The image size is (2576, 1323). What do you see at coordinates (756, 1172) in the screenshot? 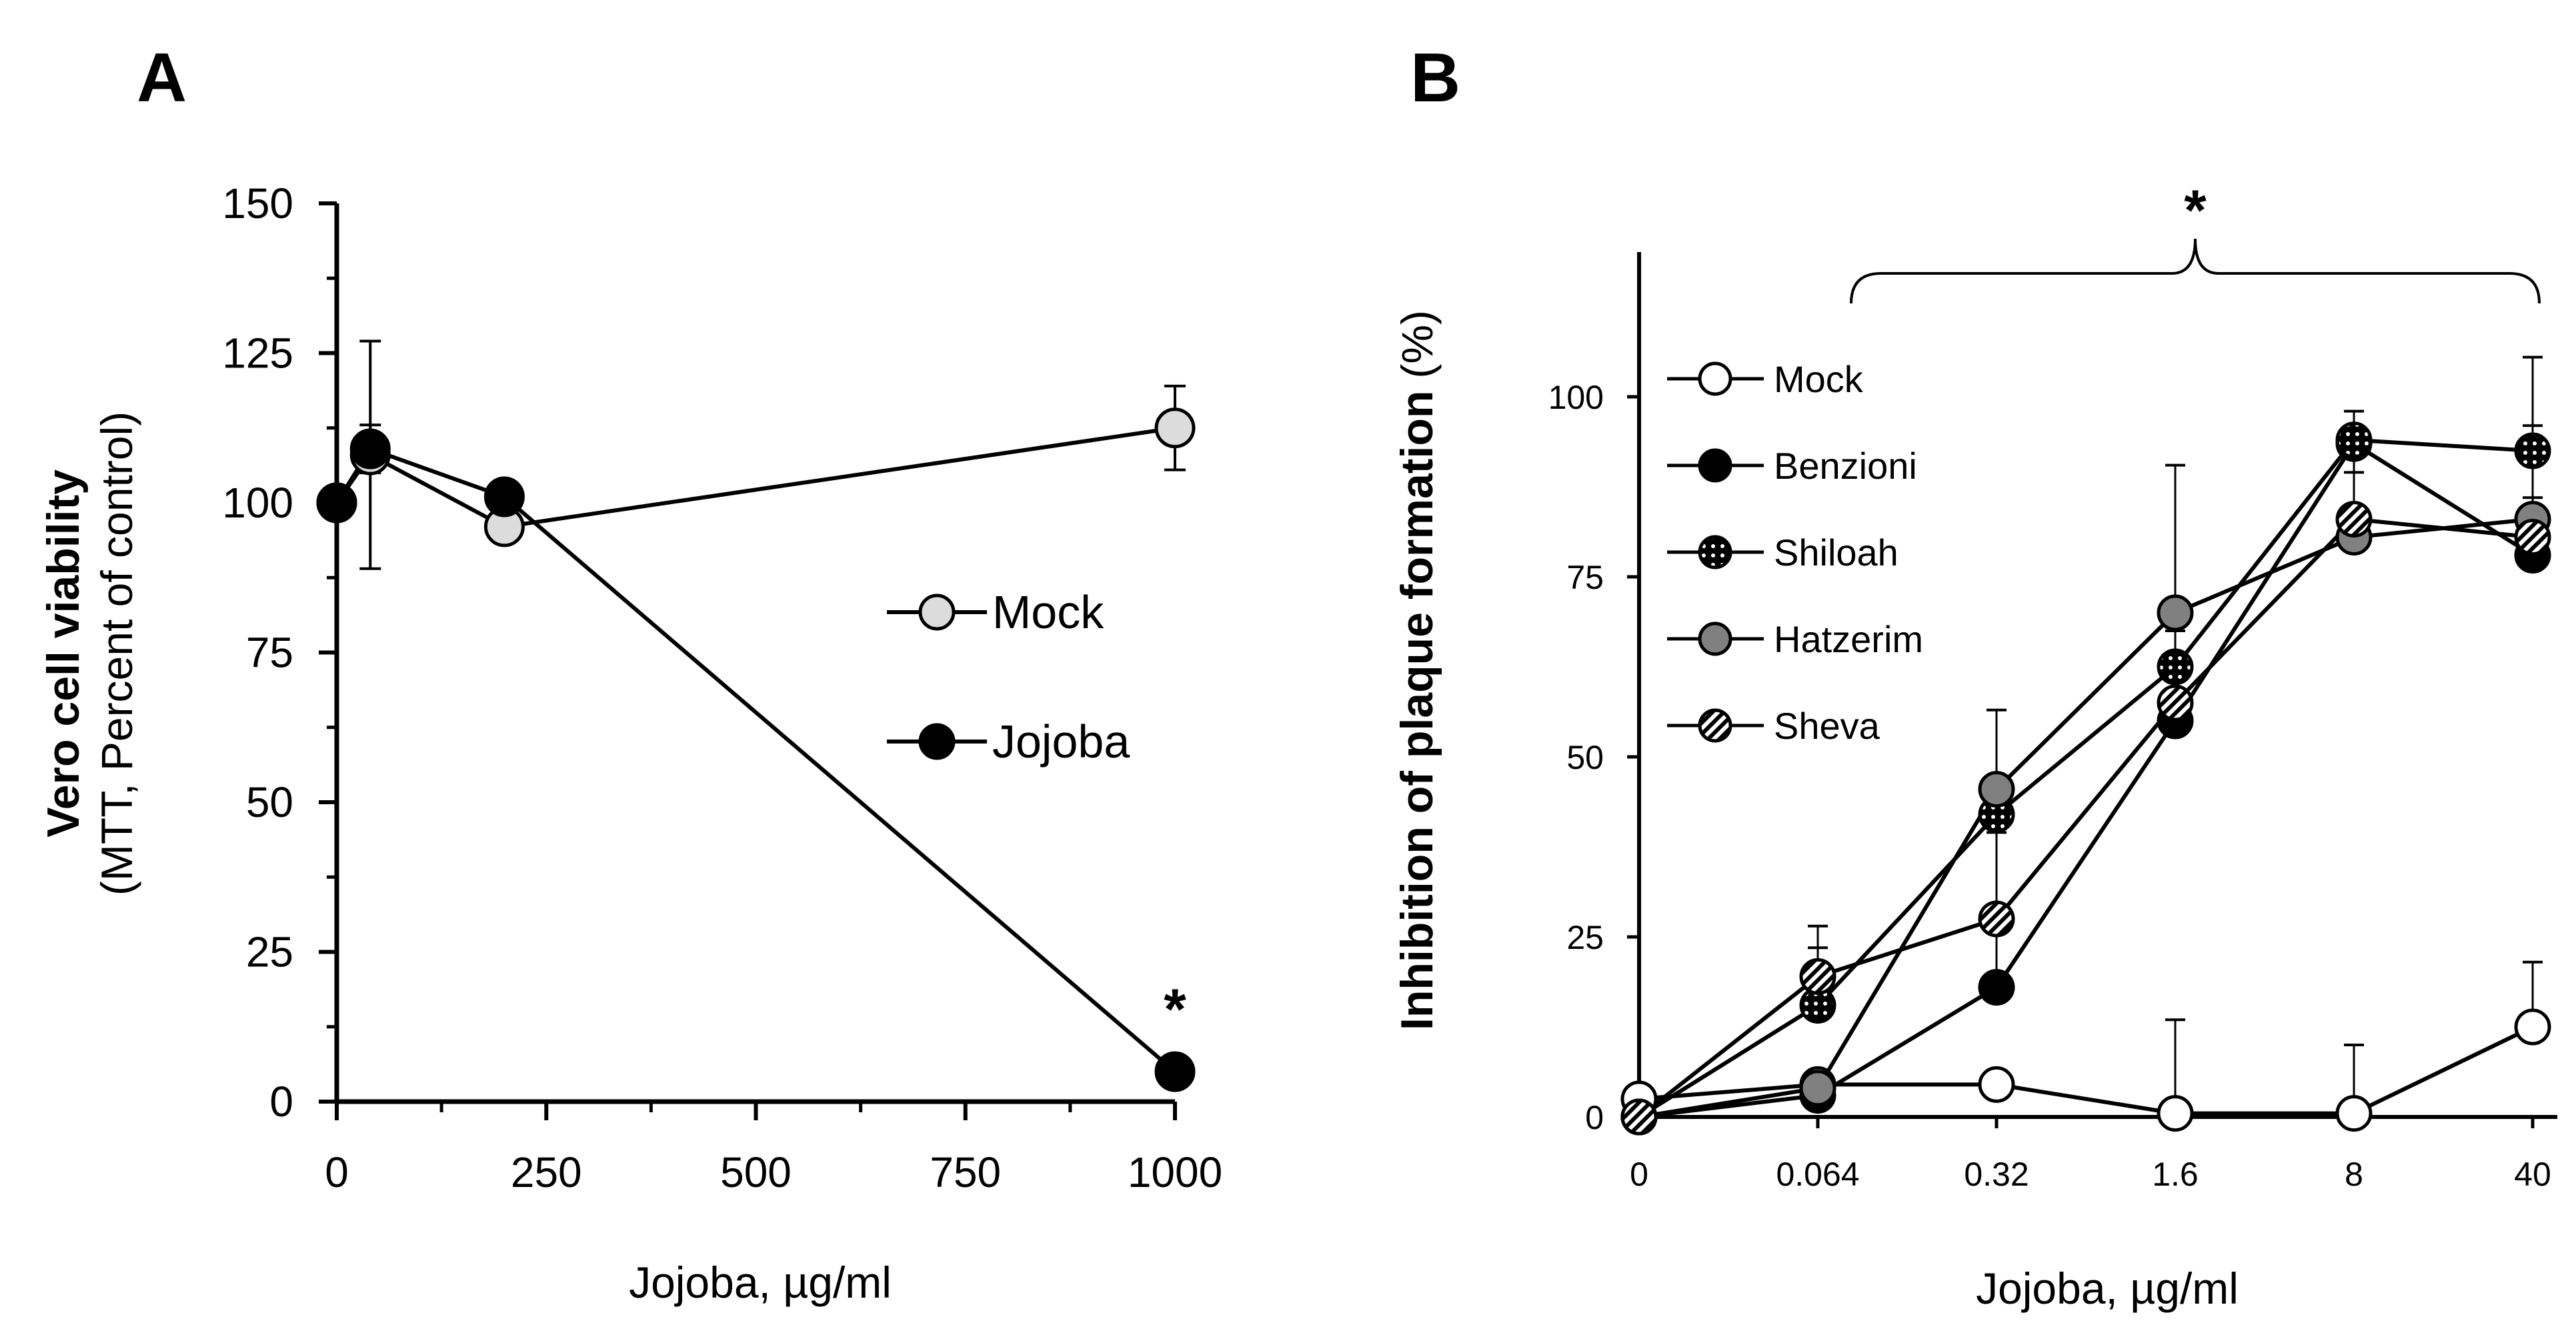
I see `x-tick-label: 500` at bounding box center [756, 1172].